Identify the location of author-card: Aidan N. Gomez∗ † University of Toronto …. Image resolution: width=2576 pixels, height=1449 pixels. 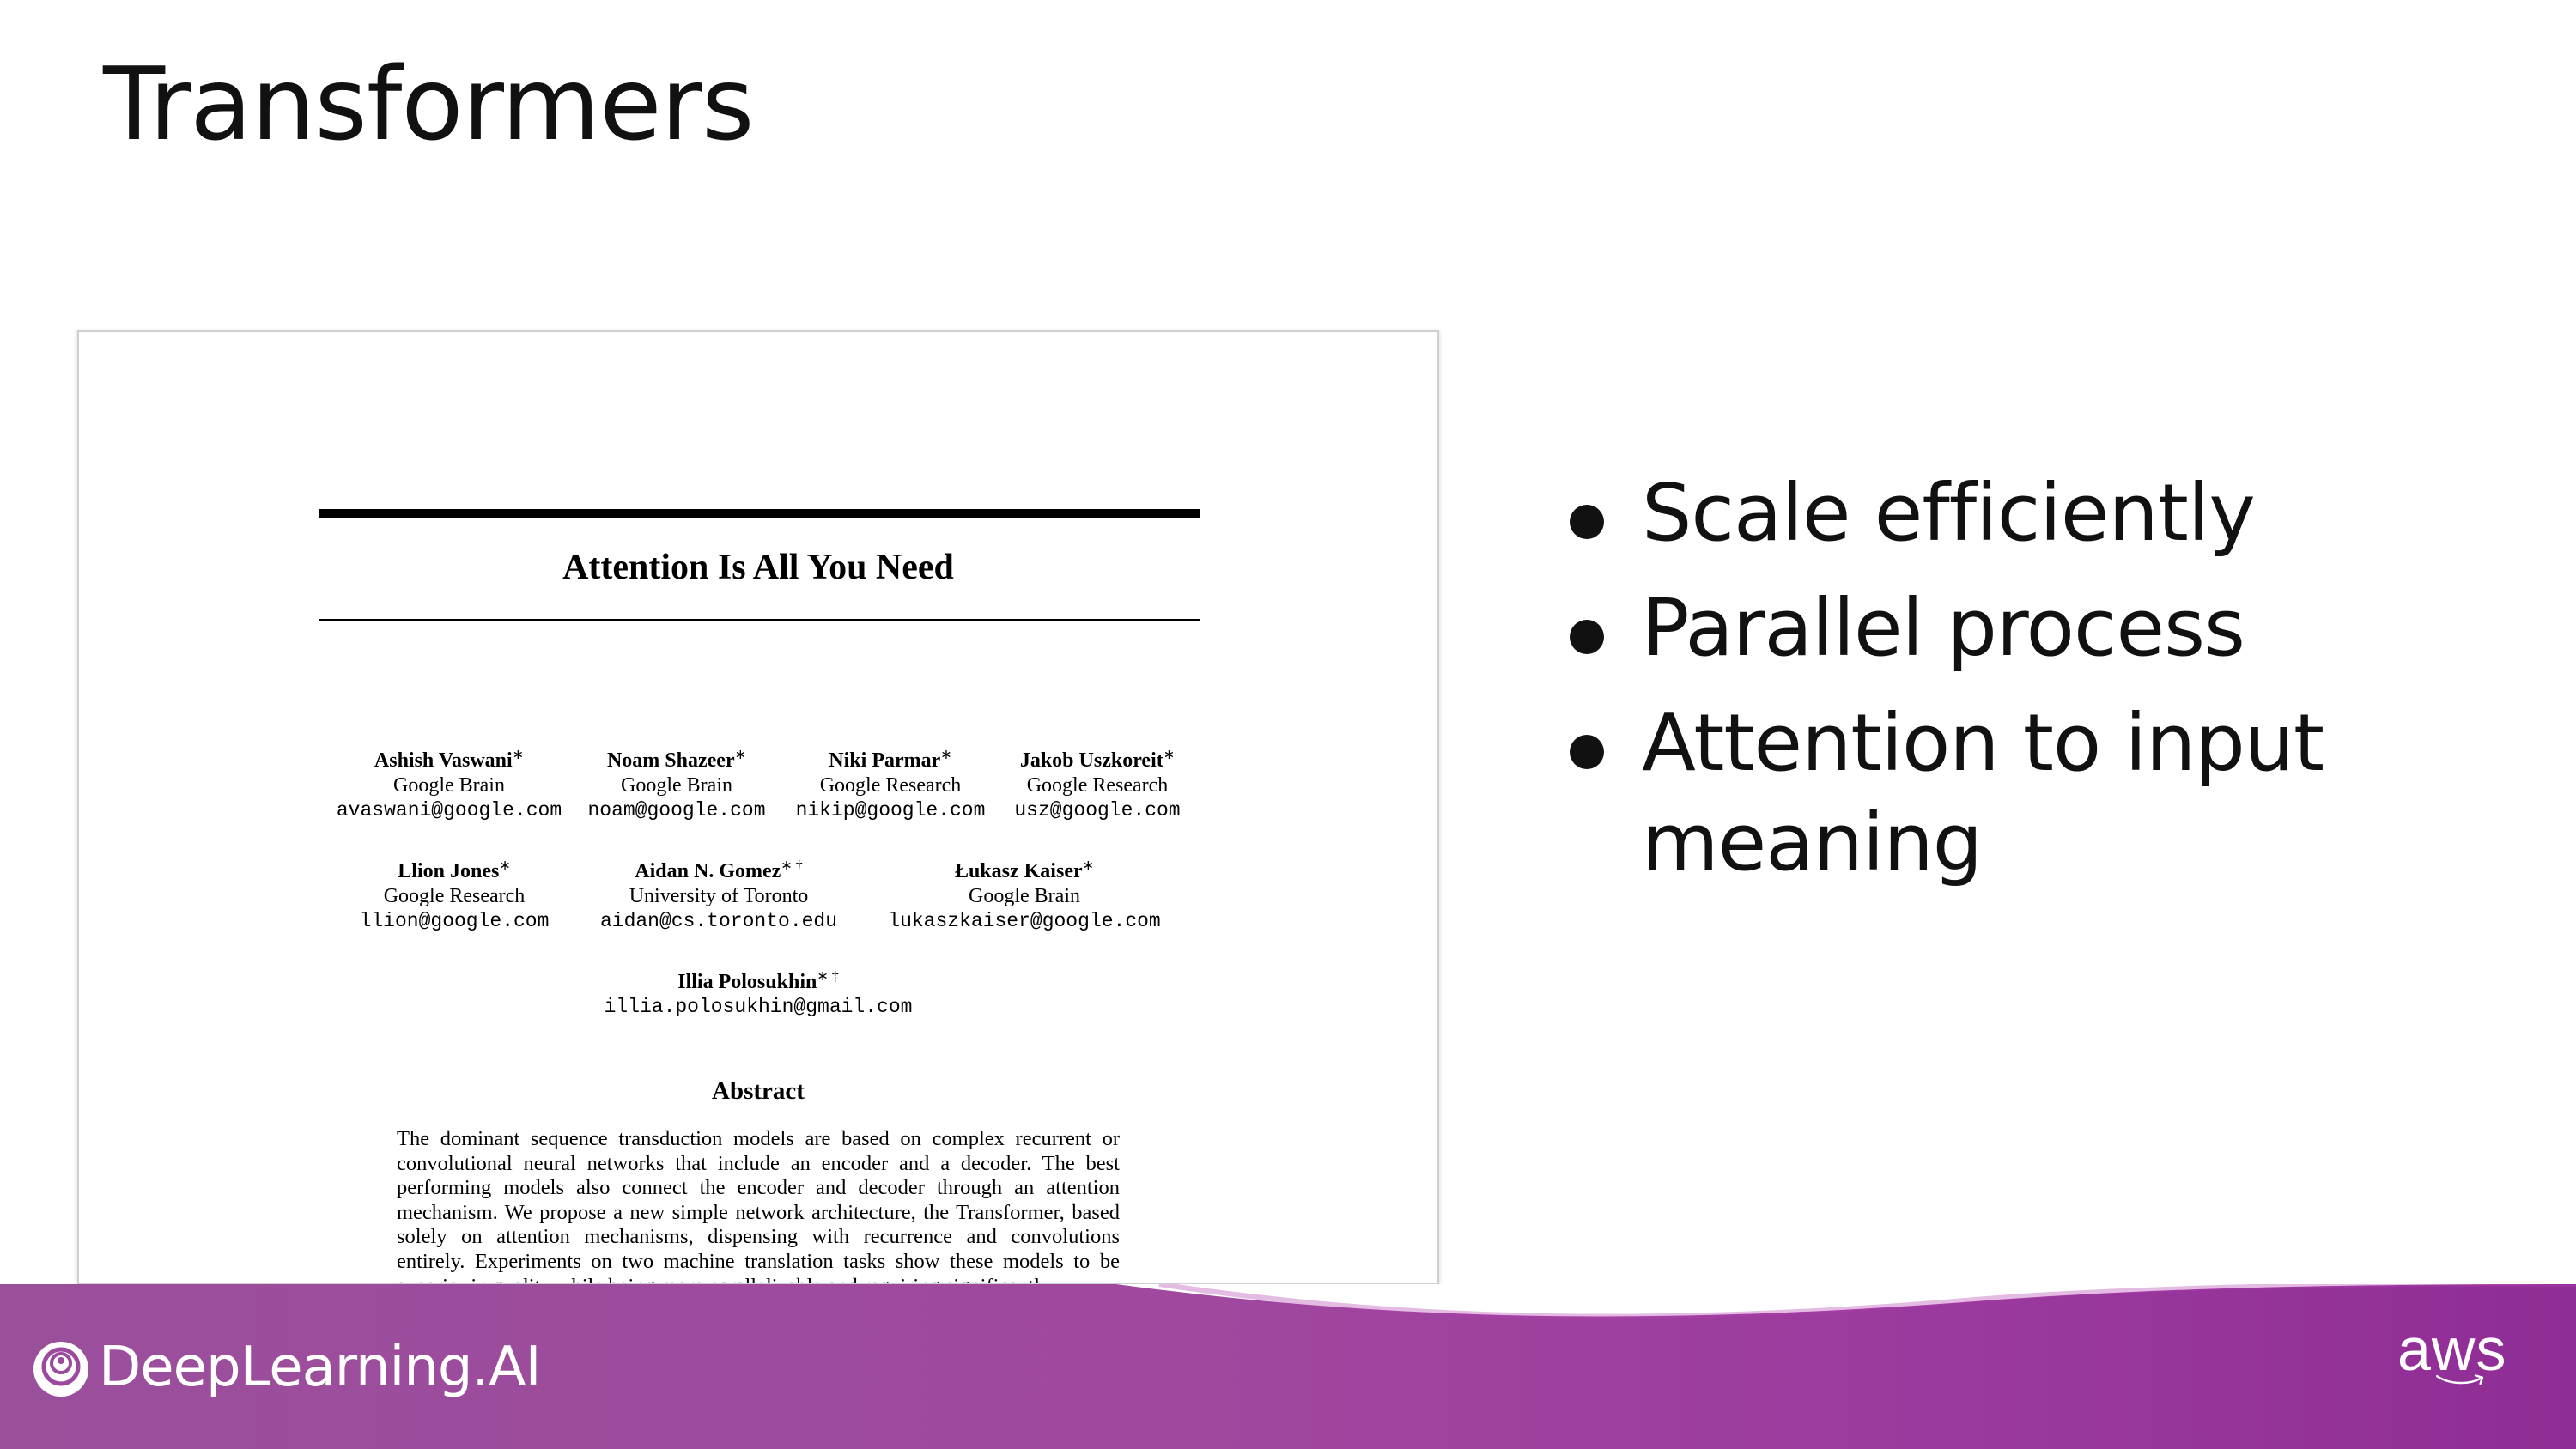
(718, 893).